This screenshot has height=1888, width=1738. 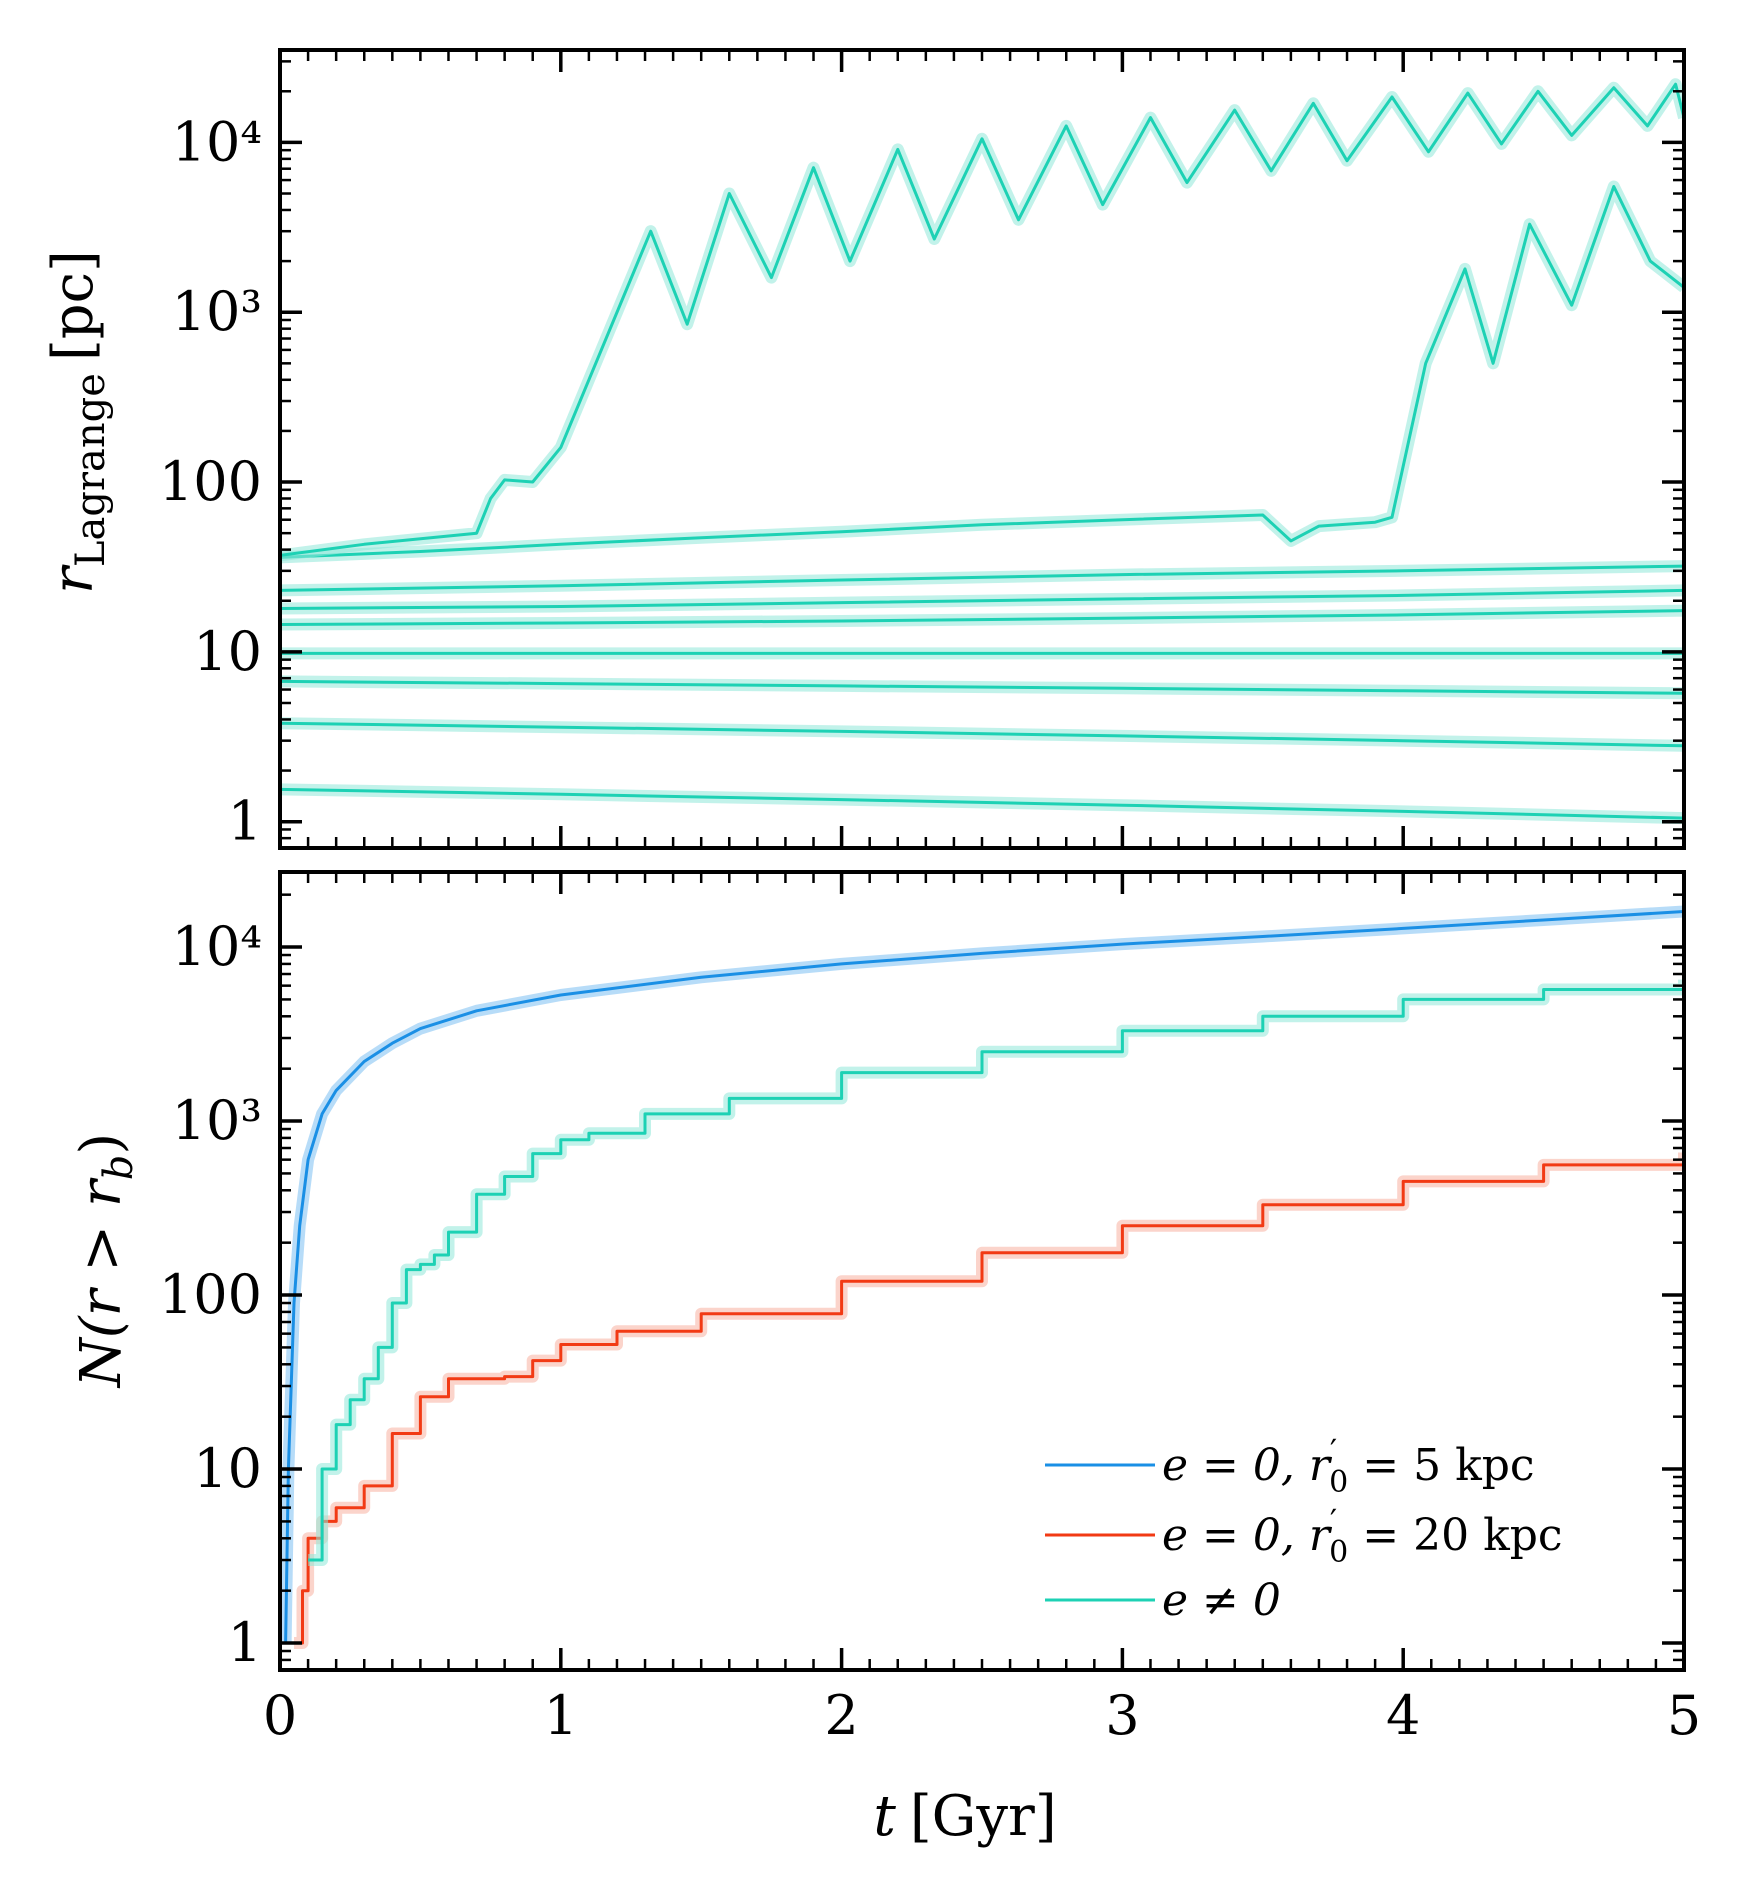 I want to click on bottom-ytick-label: 1, so click(x=245, y=1642).